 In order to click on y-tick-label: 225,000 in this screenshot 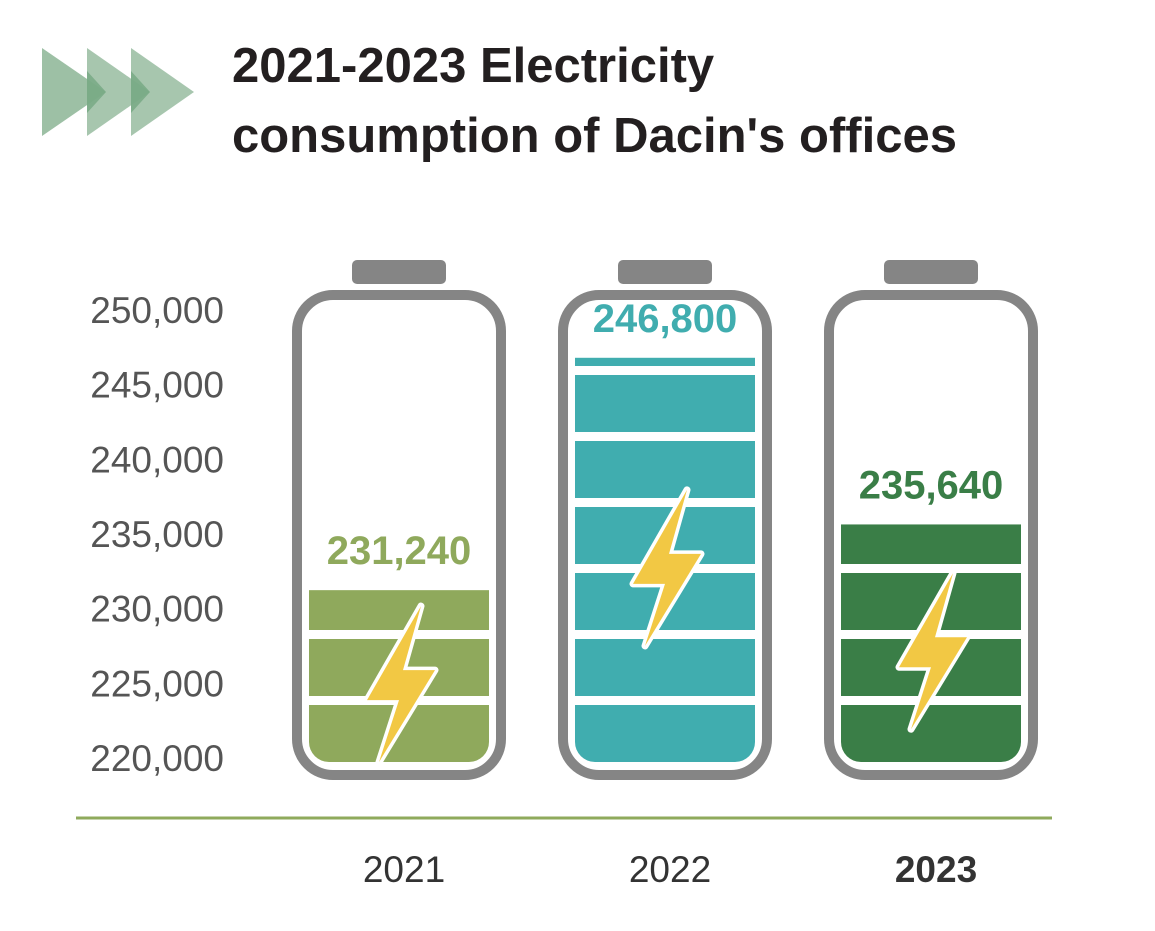, I will do `click(157, 683)`.